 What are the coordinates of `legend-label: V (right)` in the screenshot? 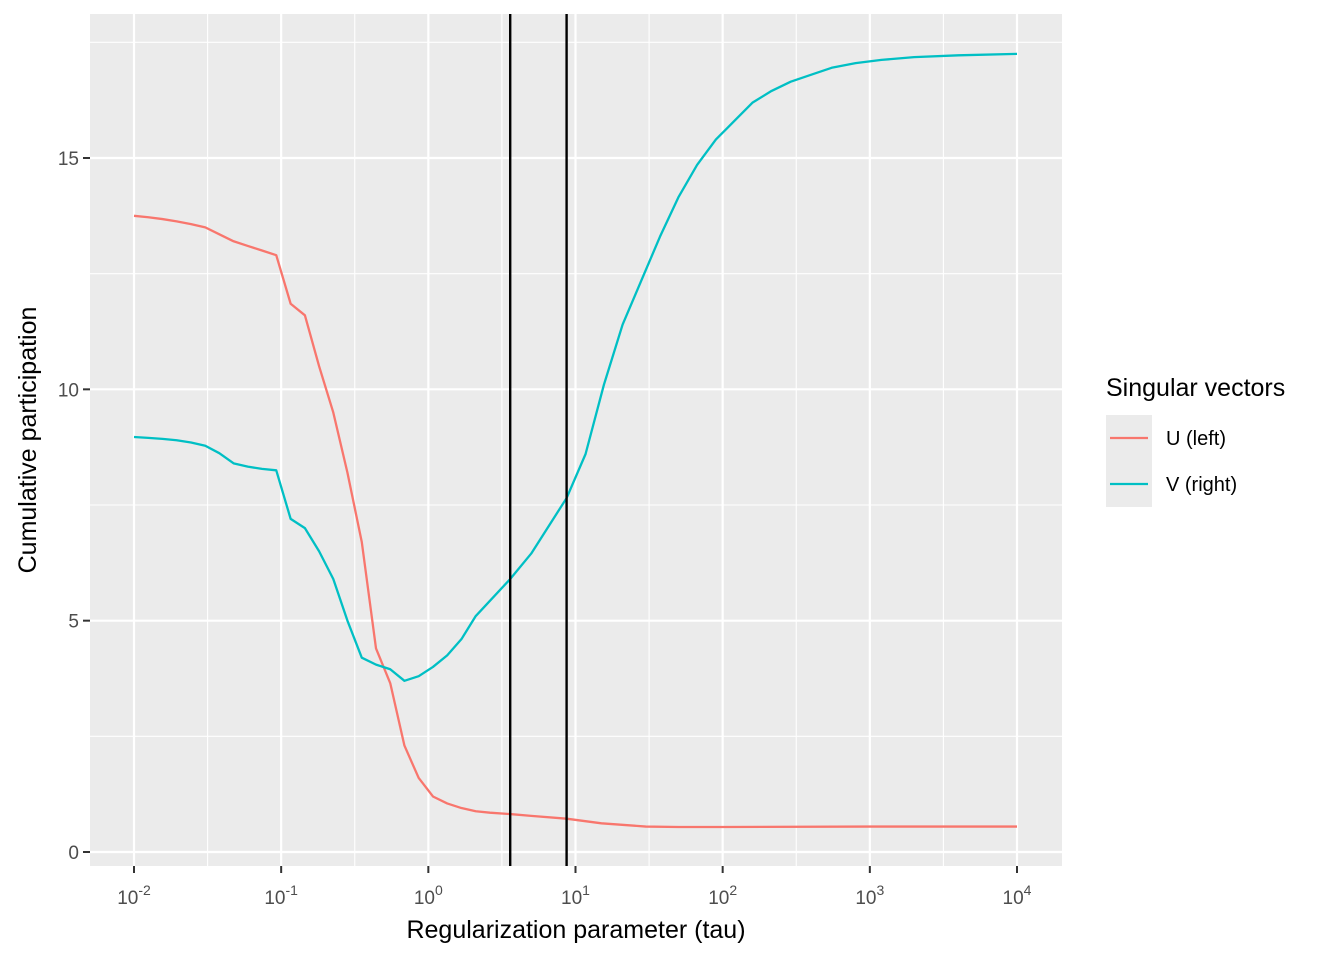 It's located at (1201, 485).